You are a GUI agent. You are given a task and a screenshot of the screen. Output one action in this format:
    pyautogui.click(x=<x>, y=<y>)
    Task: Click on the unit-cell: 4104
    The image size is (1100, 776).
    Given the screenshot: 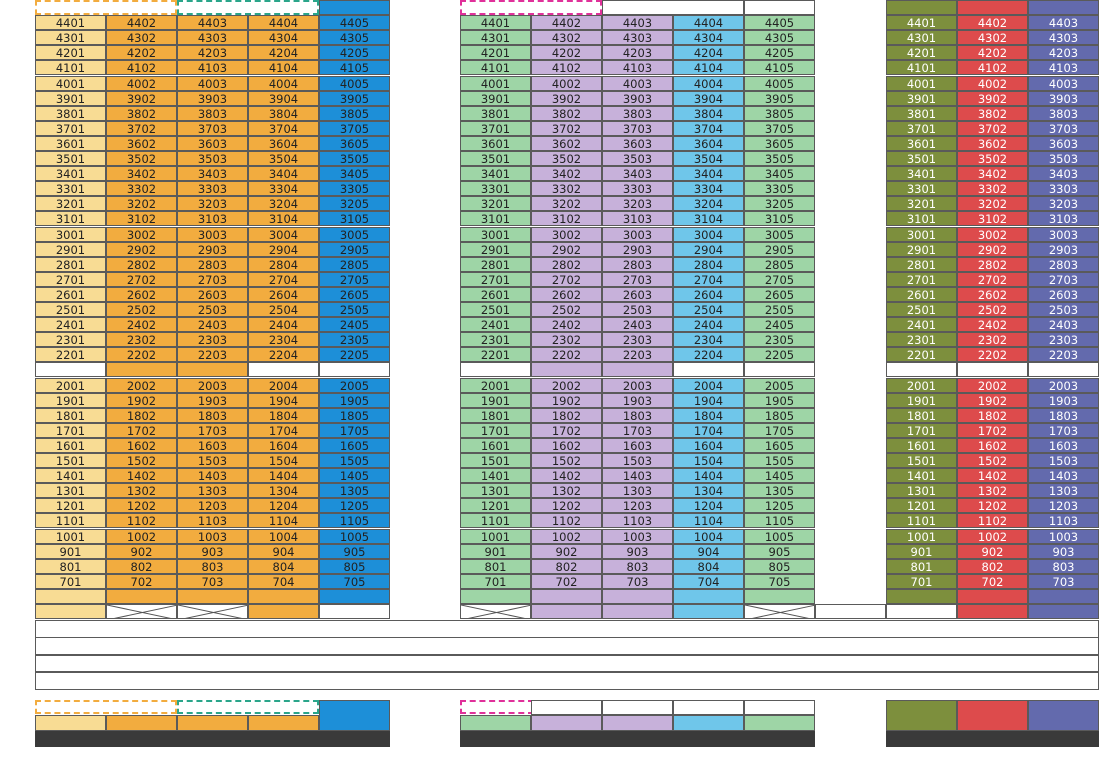 What is the action you would take?
    pyautogui.click(x=283, y=68)
    